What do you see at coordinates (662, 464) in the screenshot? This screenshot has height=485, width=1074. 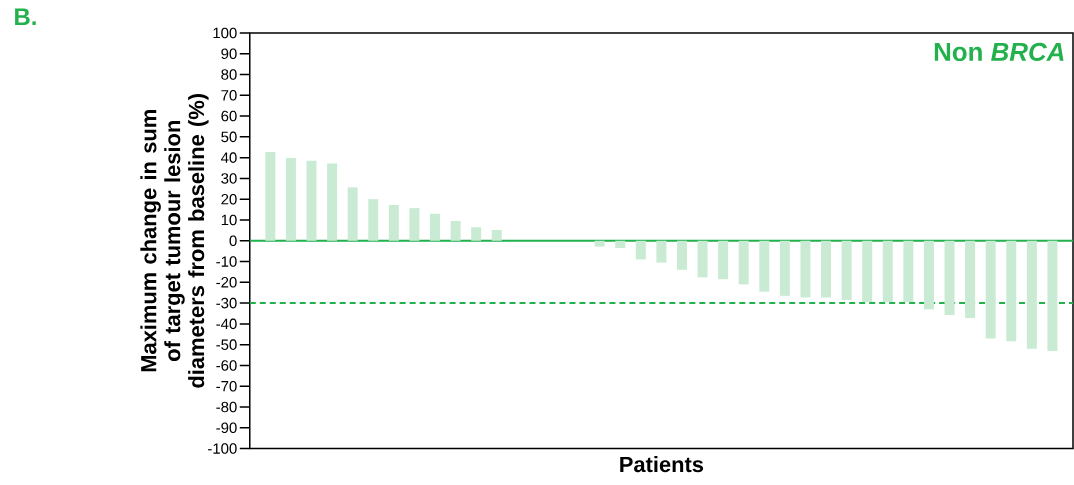 I see `x-axis-title: Patients` at bounding box center [662, 464].